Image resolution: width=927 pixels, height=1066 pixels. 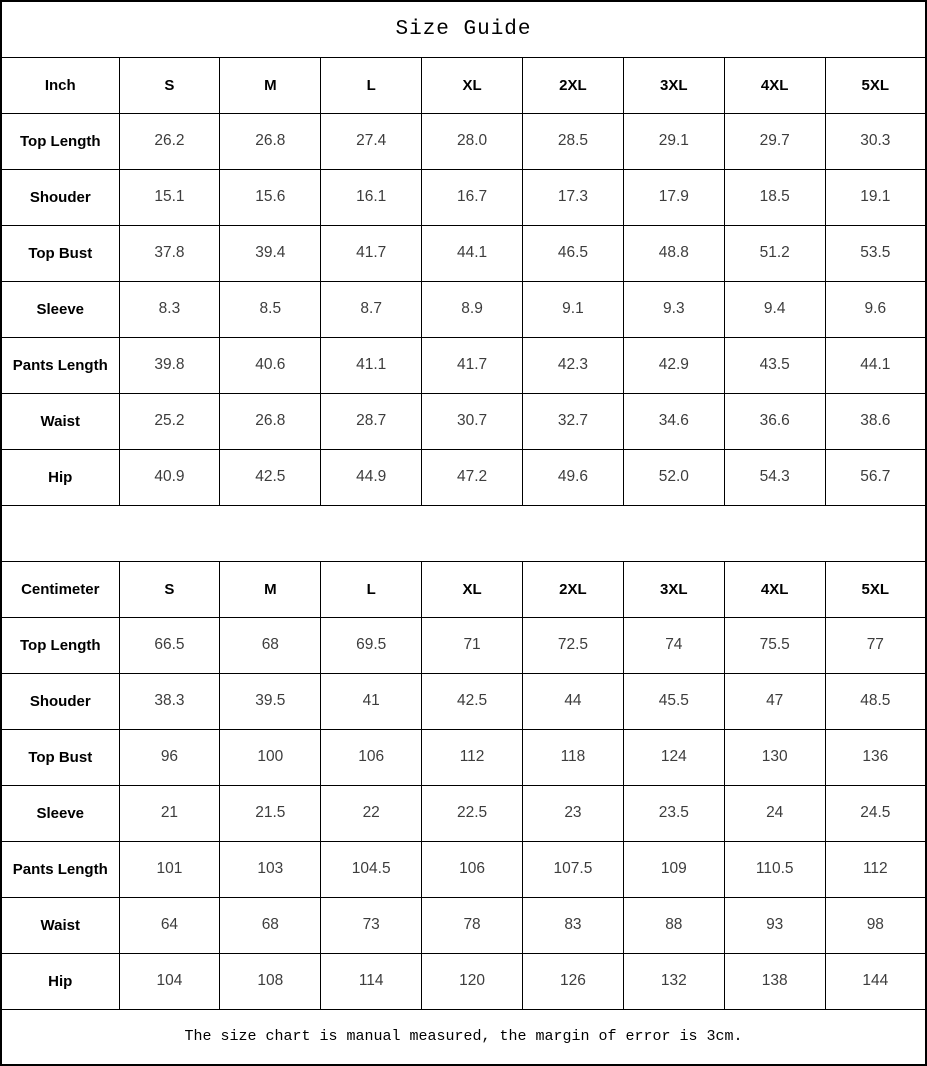 What do you see at coordinates (573, 869) in the screenshot?
I see `value-cell: 107.5` at bounding box center [573, 869].